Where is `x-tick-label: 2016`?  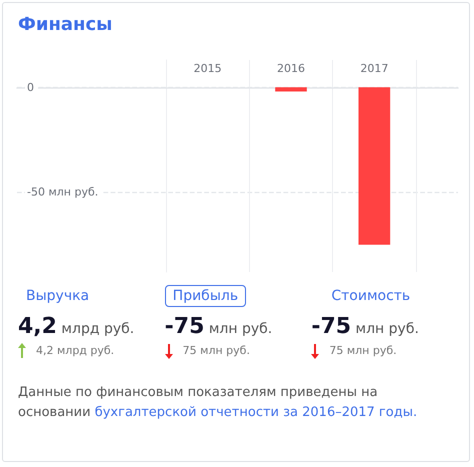 x-tick-label: 2016 is located at coordinates (291, 68).